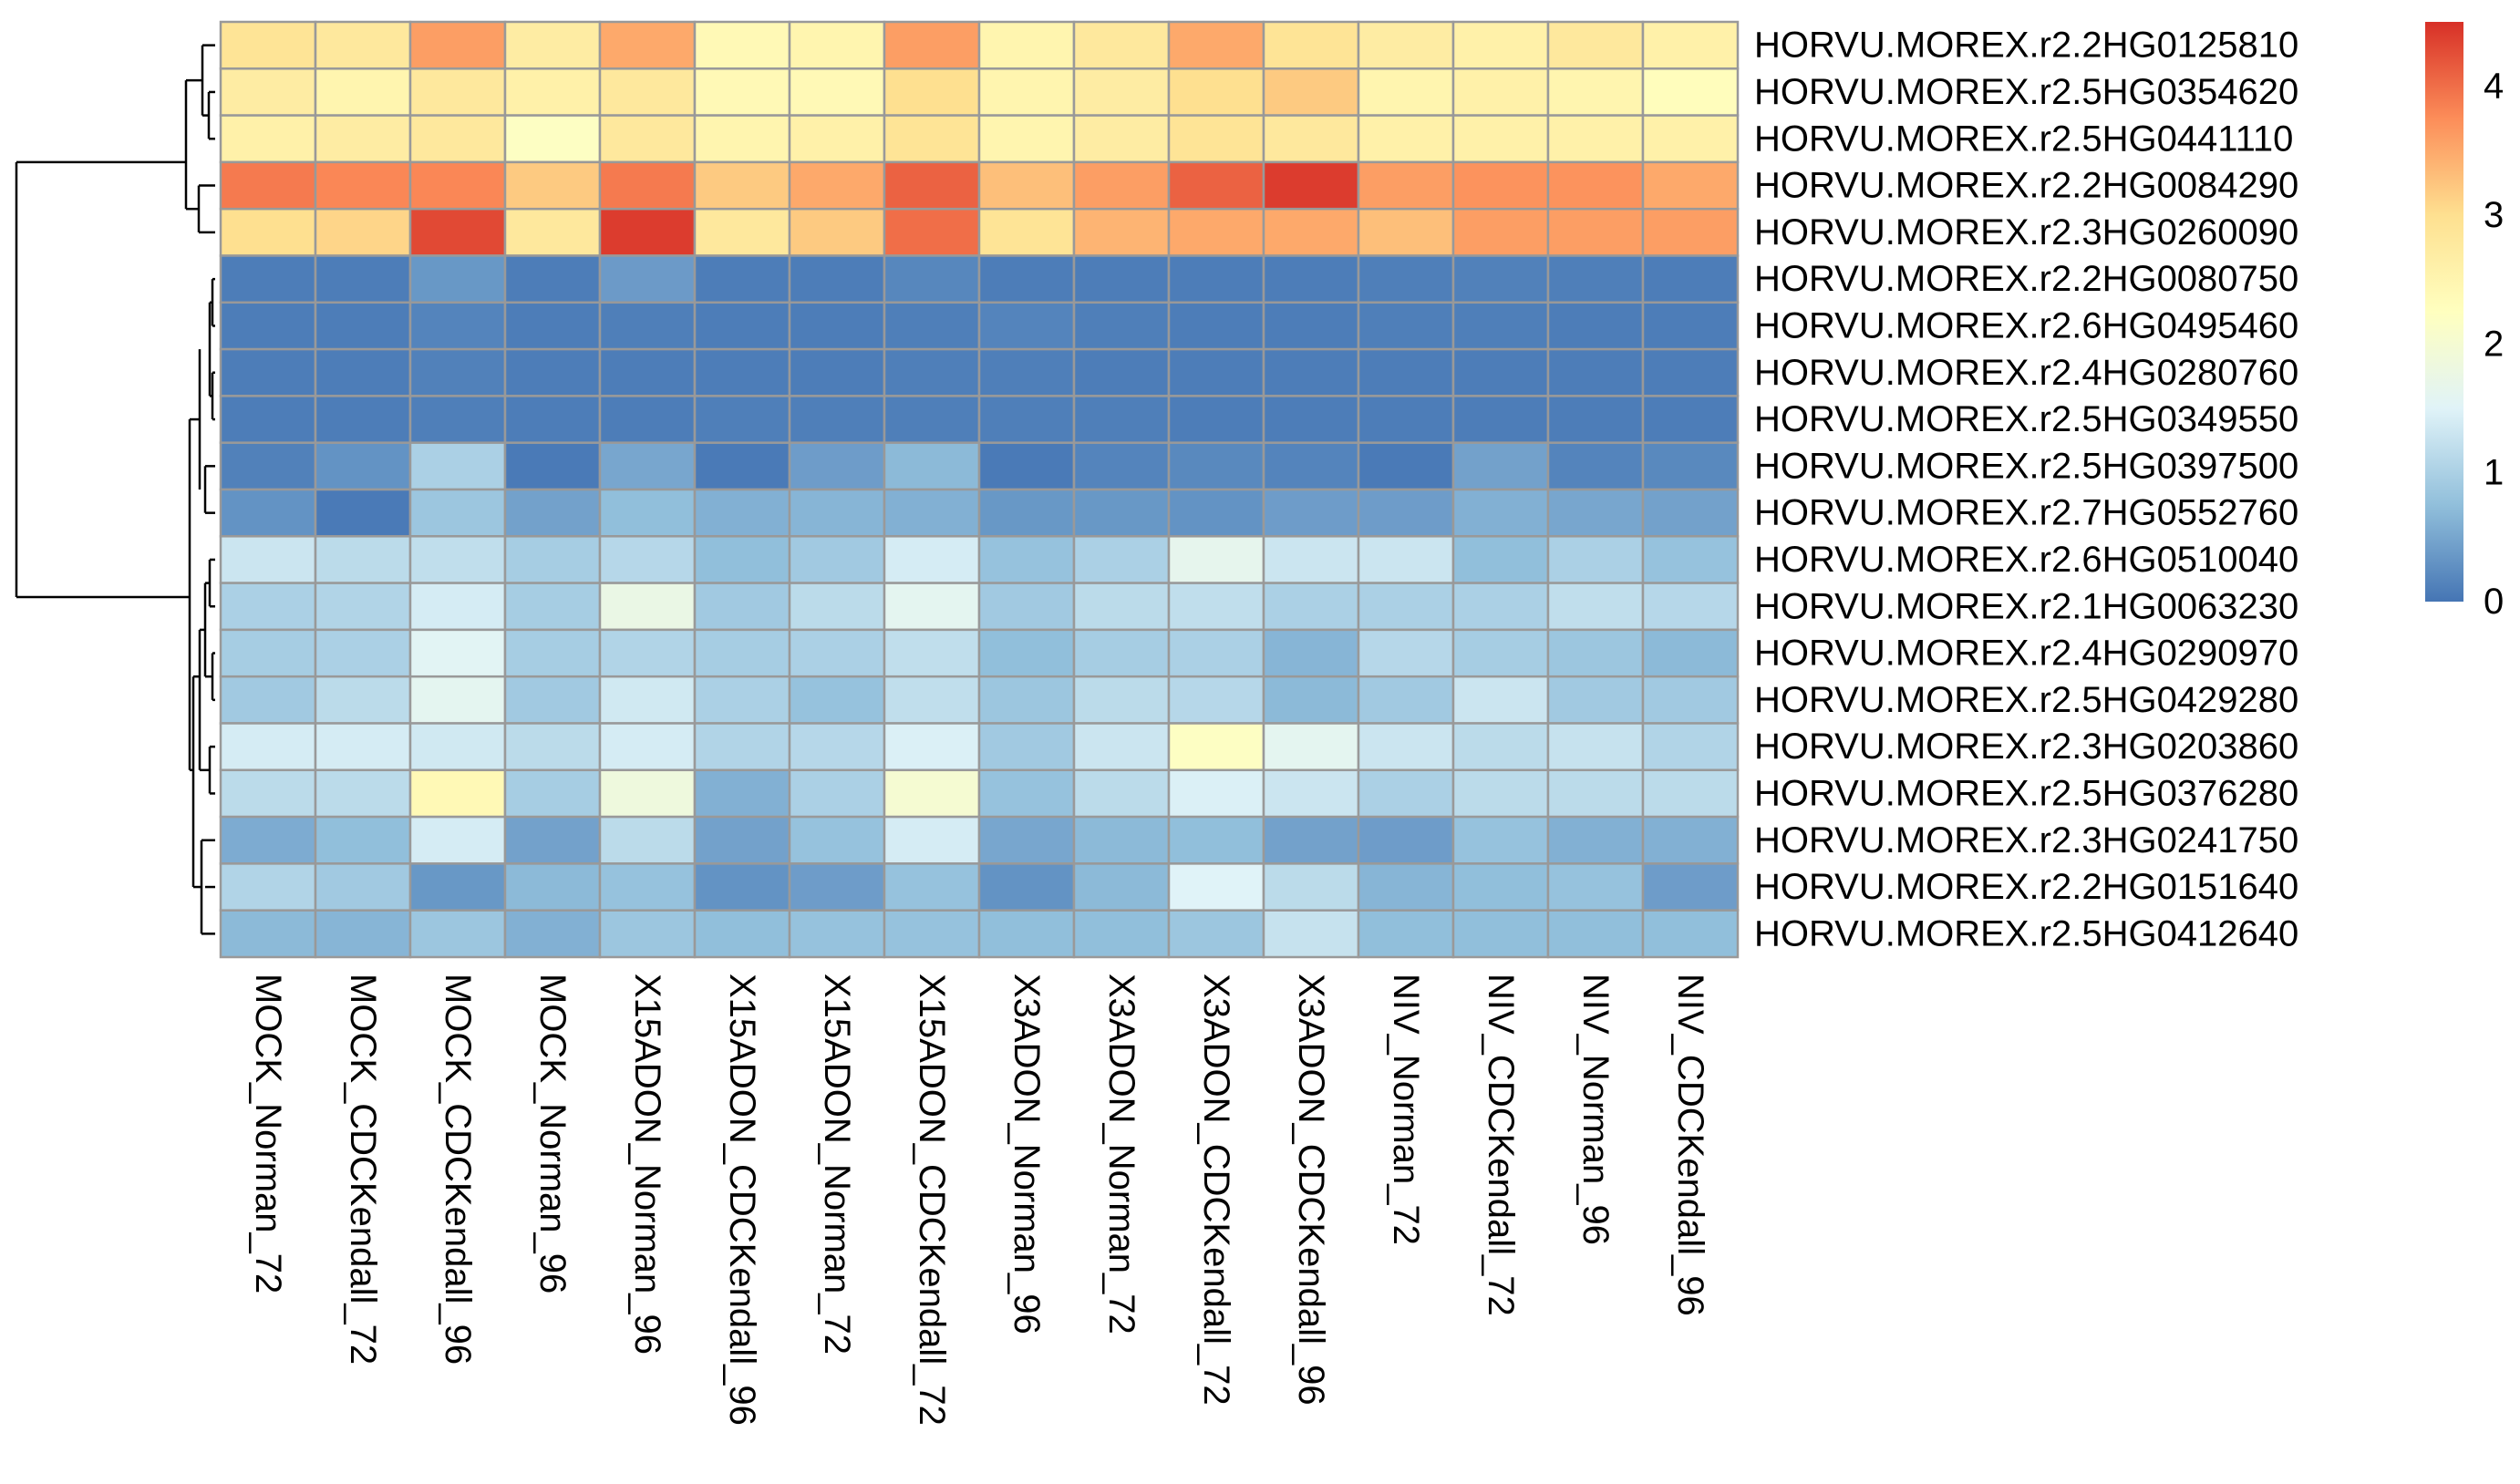 This screenshot has height=1484, width=2520. I want to click on column-label: NIV_CDCKendall_72, so click(1501, 1145).